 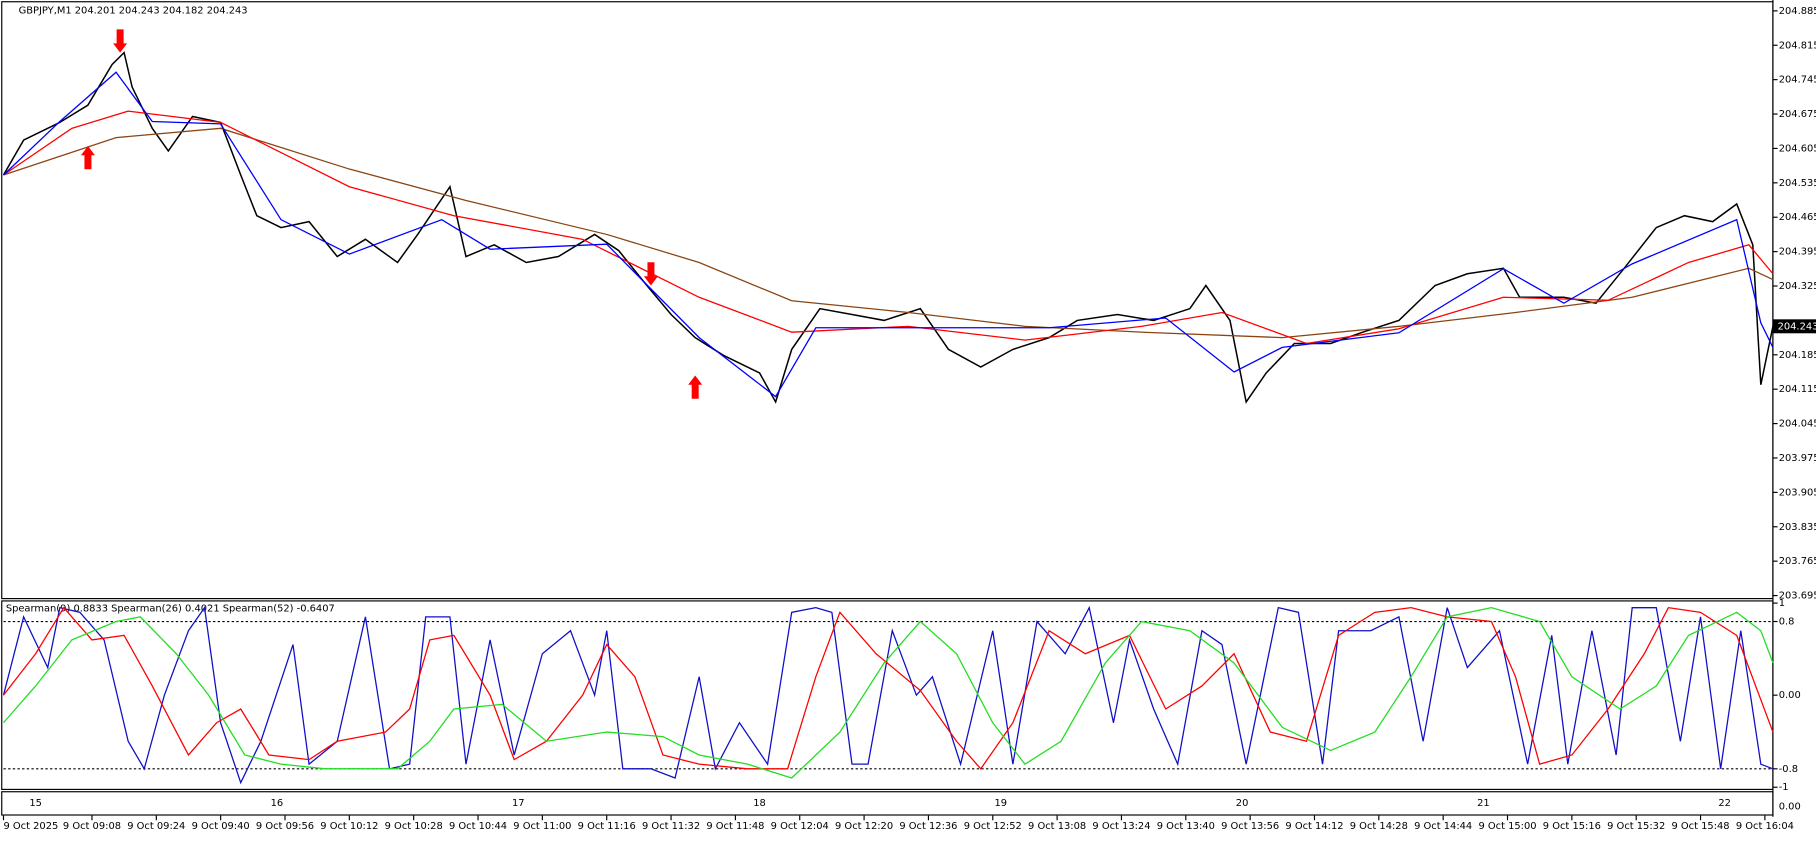 What do you see at coordinates (92, 826) in the screenshot?
I see `x-tick-label: 9 Oct 09:08` at bounding box center [92, 826].